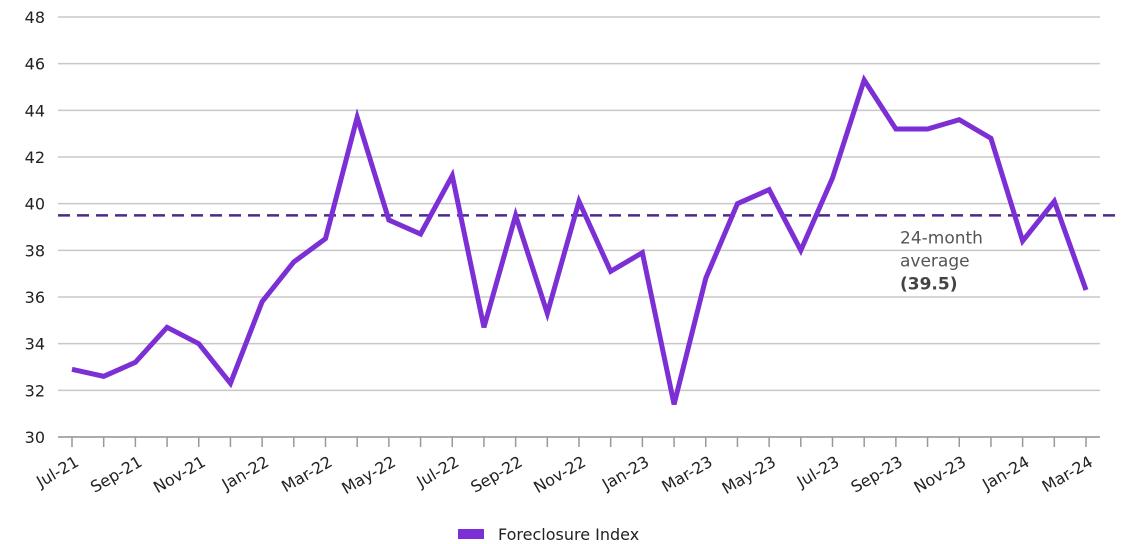  What do you see at coordinates (471, 534) in the screenshot?
I see `legend-swatch` at bounding box center [471, 534].